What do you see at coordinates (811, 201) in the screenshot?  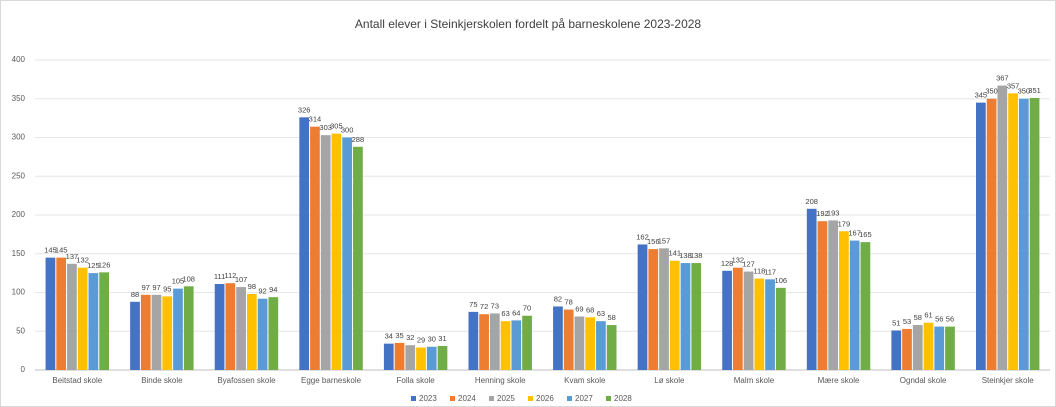 I see `data-label: 208` at bounding box center [811, 201].